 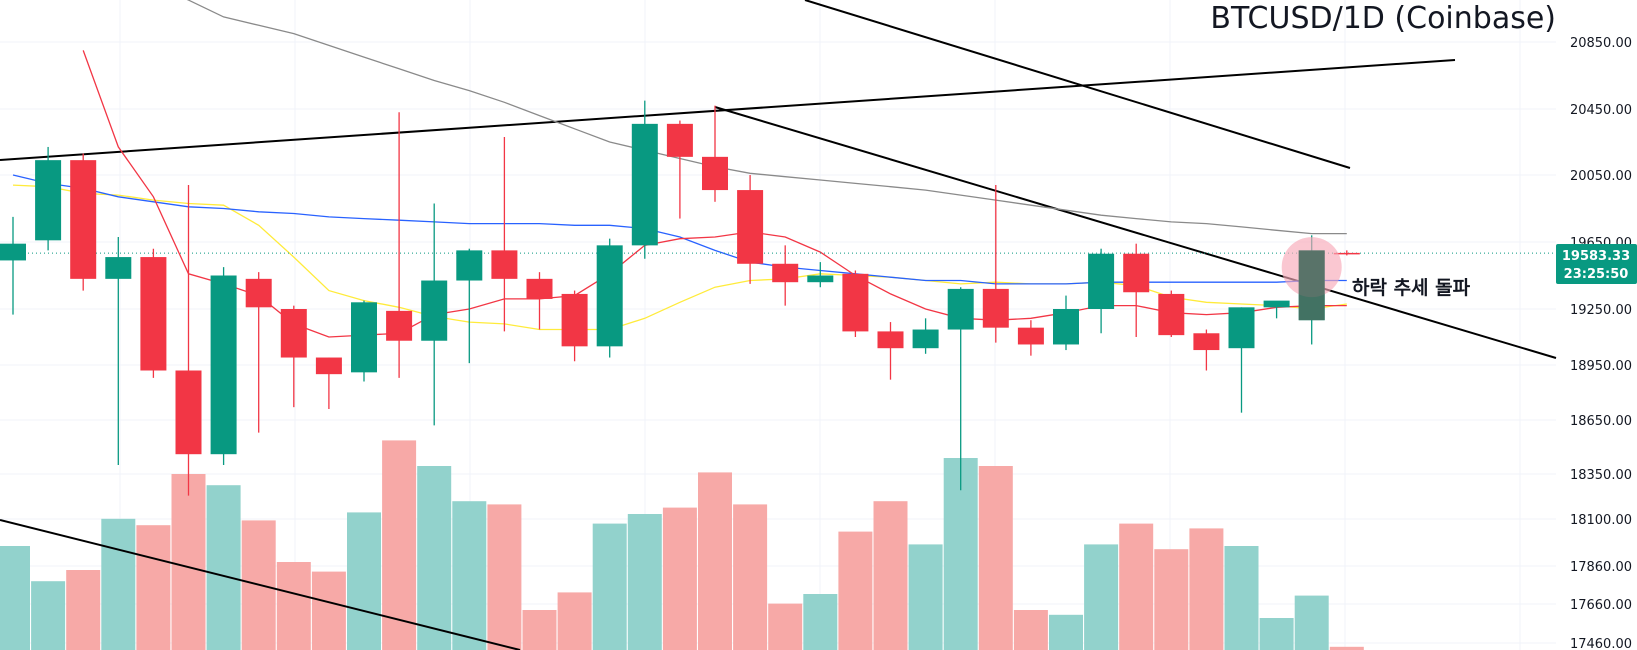 I want to click on annotation-layer, so click(x=1311, y=279).